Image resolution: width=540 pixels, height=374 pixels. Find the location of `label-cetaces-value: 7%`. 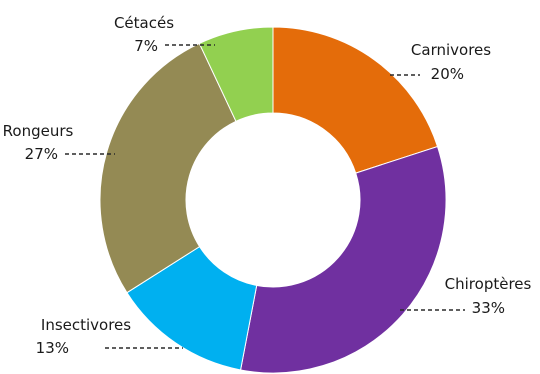

label-cetaces-value: 7% is located at coordinates (146, 46).